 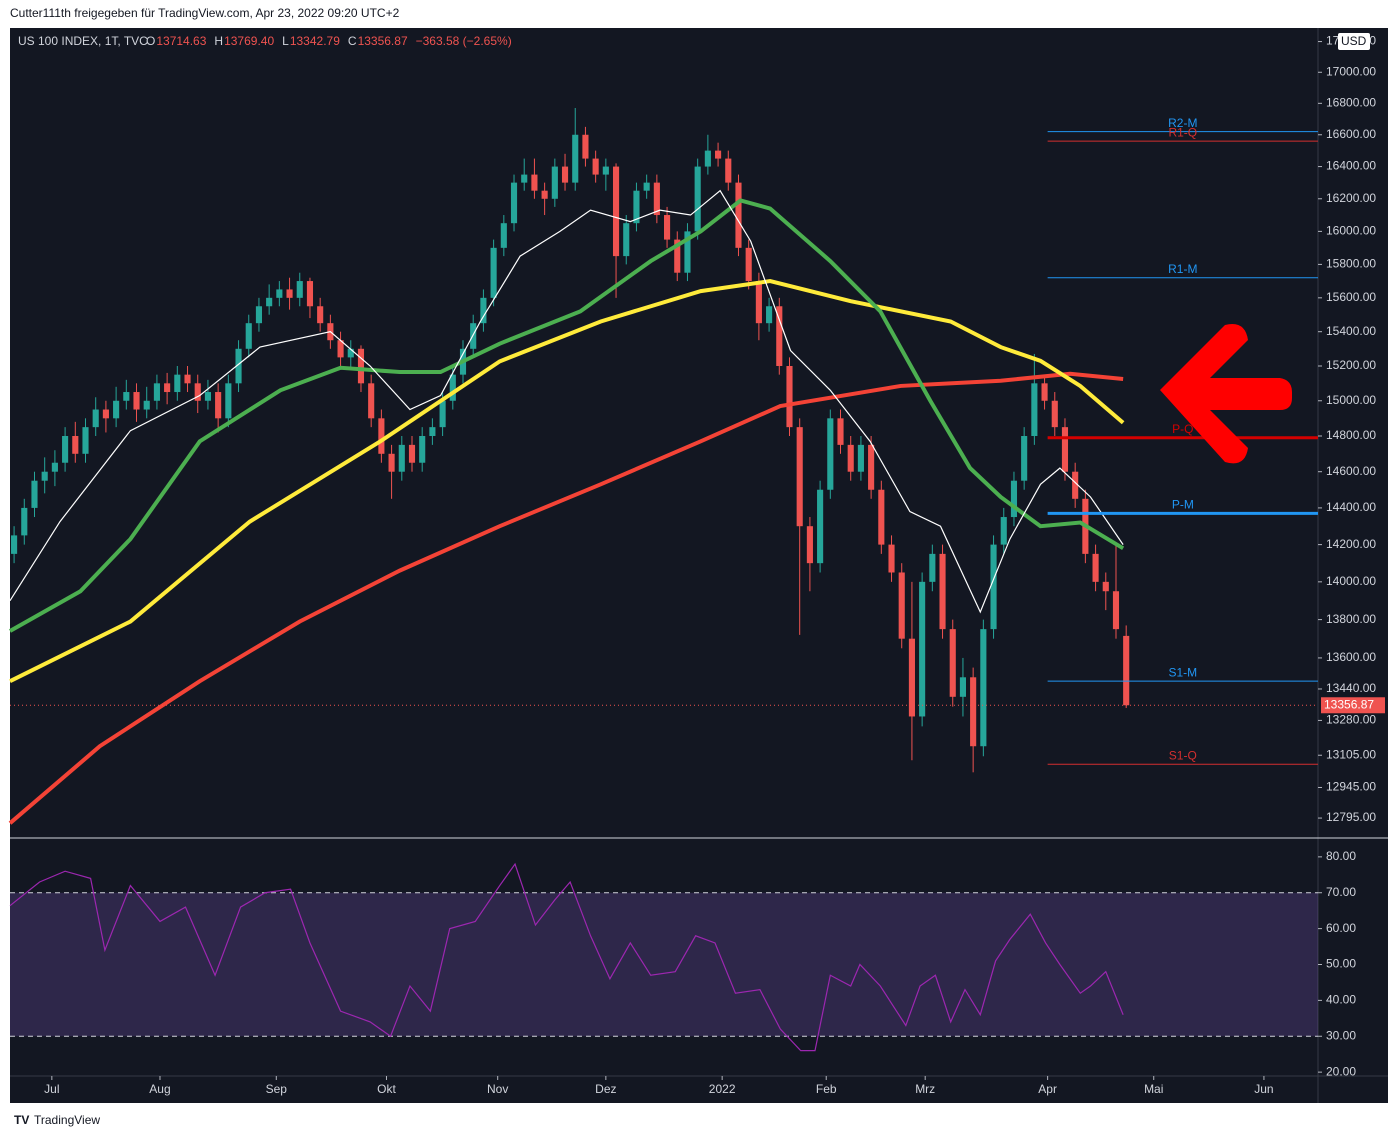 What do you see at coordinates (1351, 134) in the screenshot?
I see `y-tick-label: 16600.00` at bounding box center [1351, 134].